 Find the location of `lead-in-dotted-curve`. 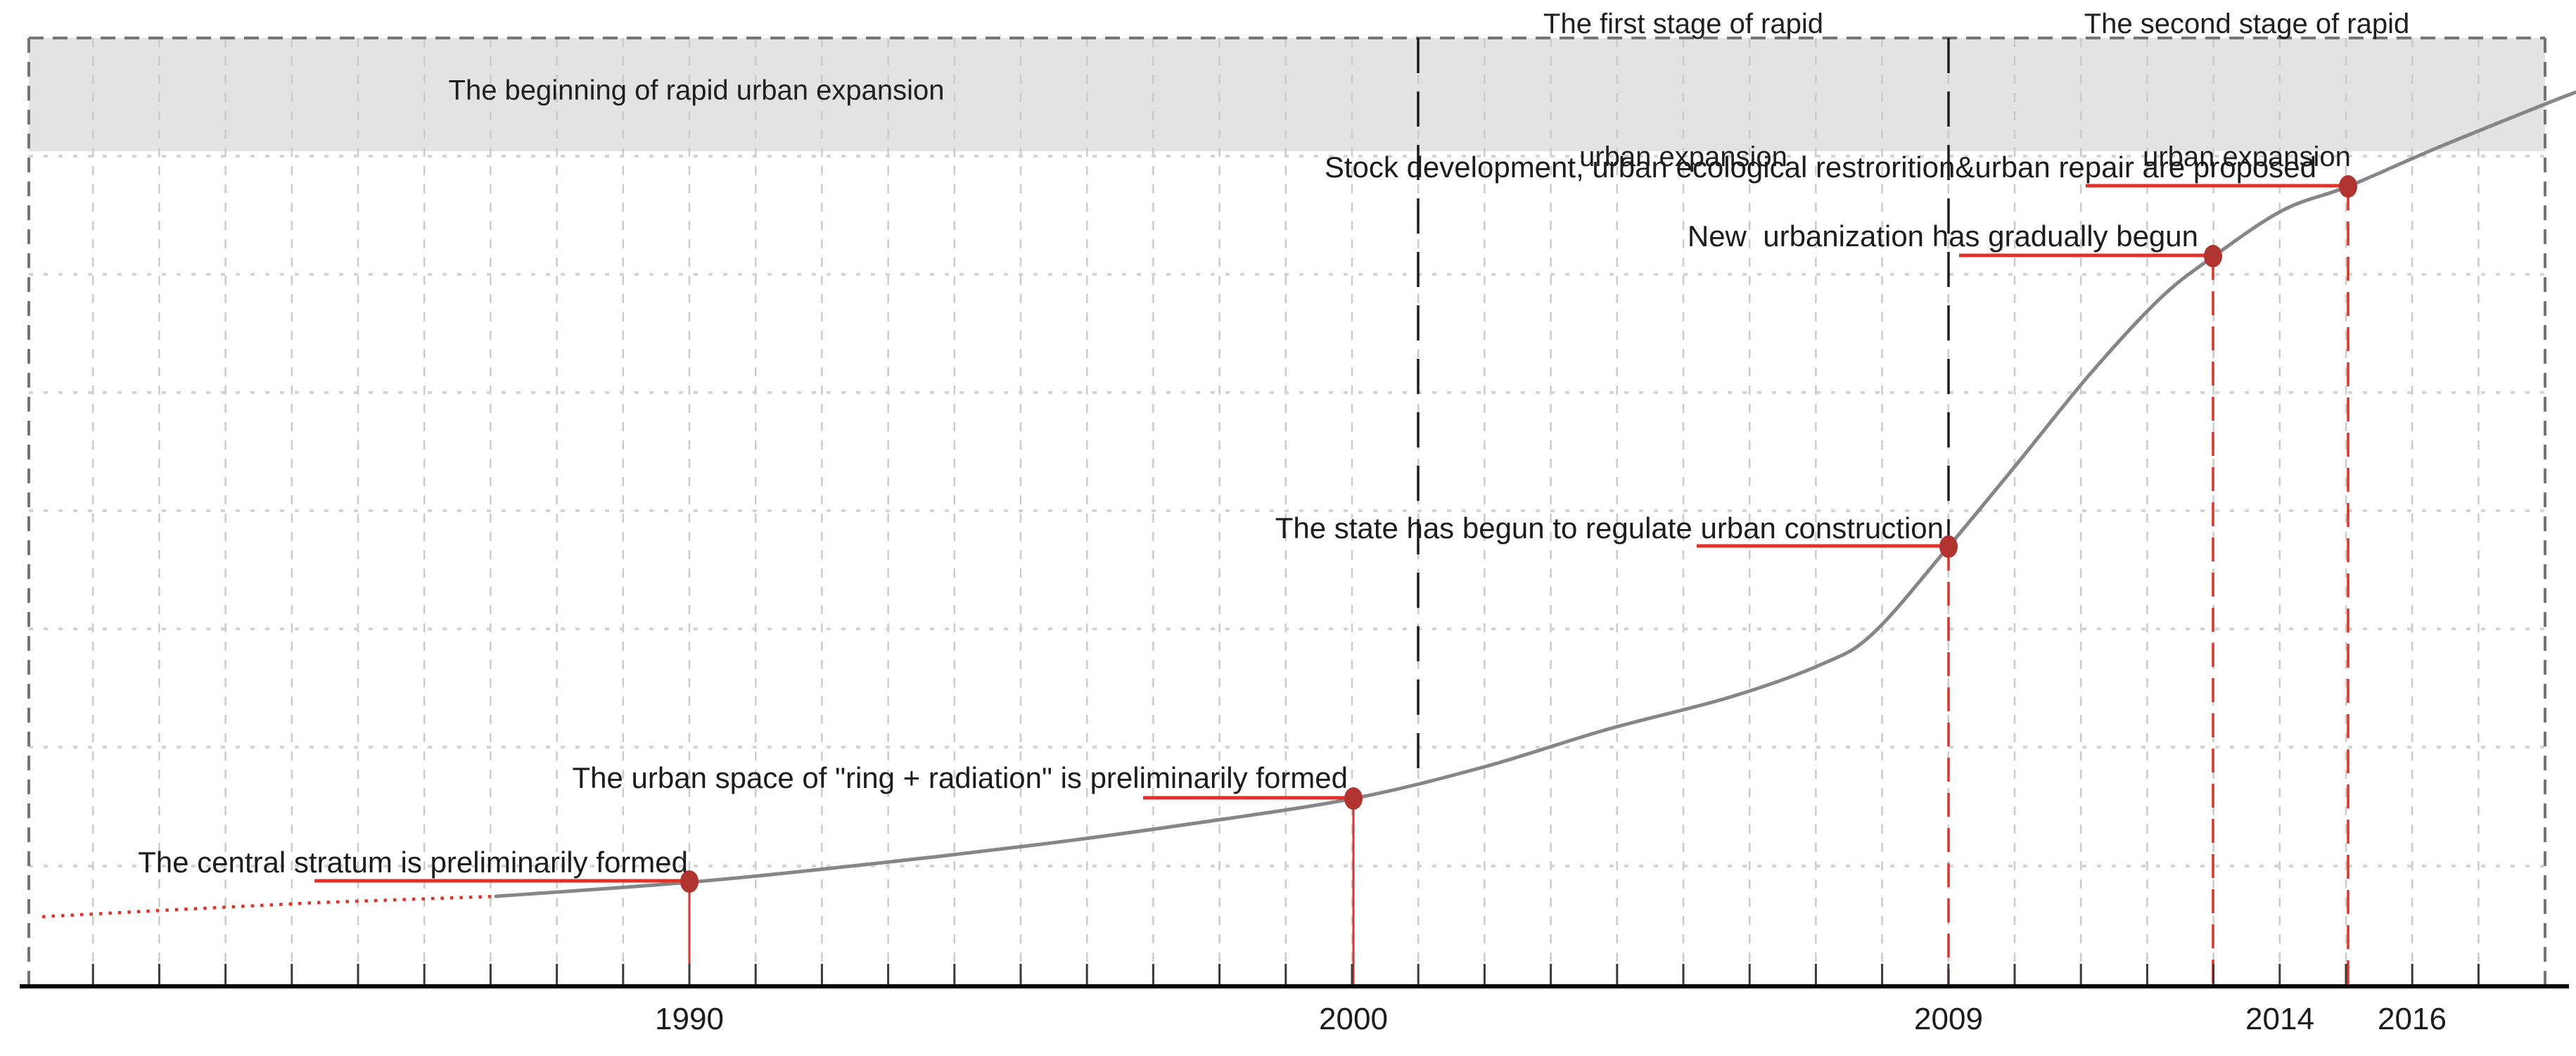

lead-in-dotted-curve is located at coordinates (269, 906).